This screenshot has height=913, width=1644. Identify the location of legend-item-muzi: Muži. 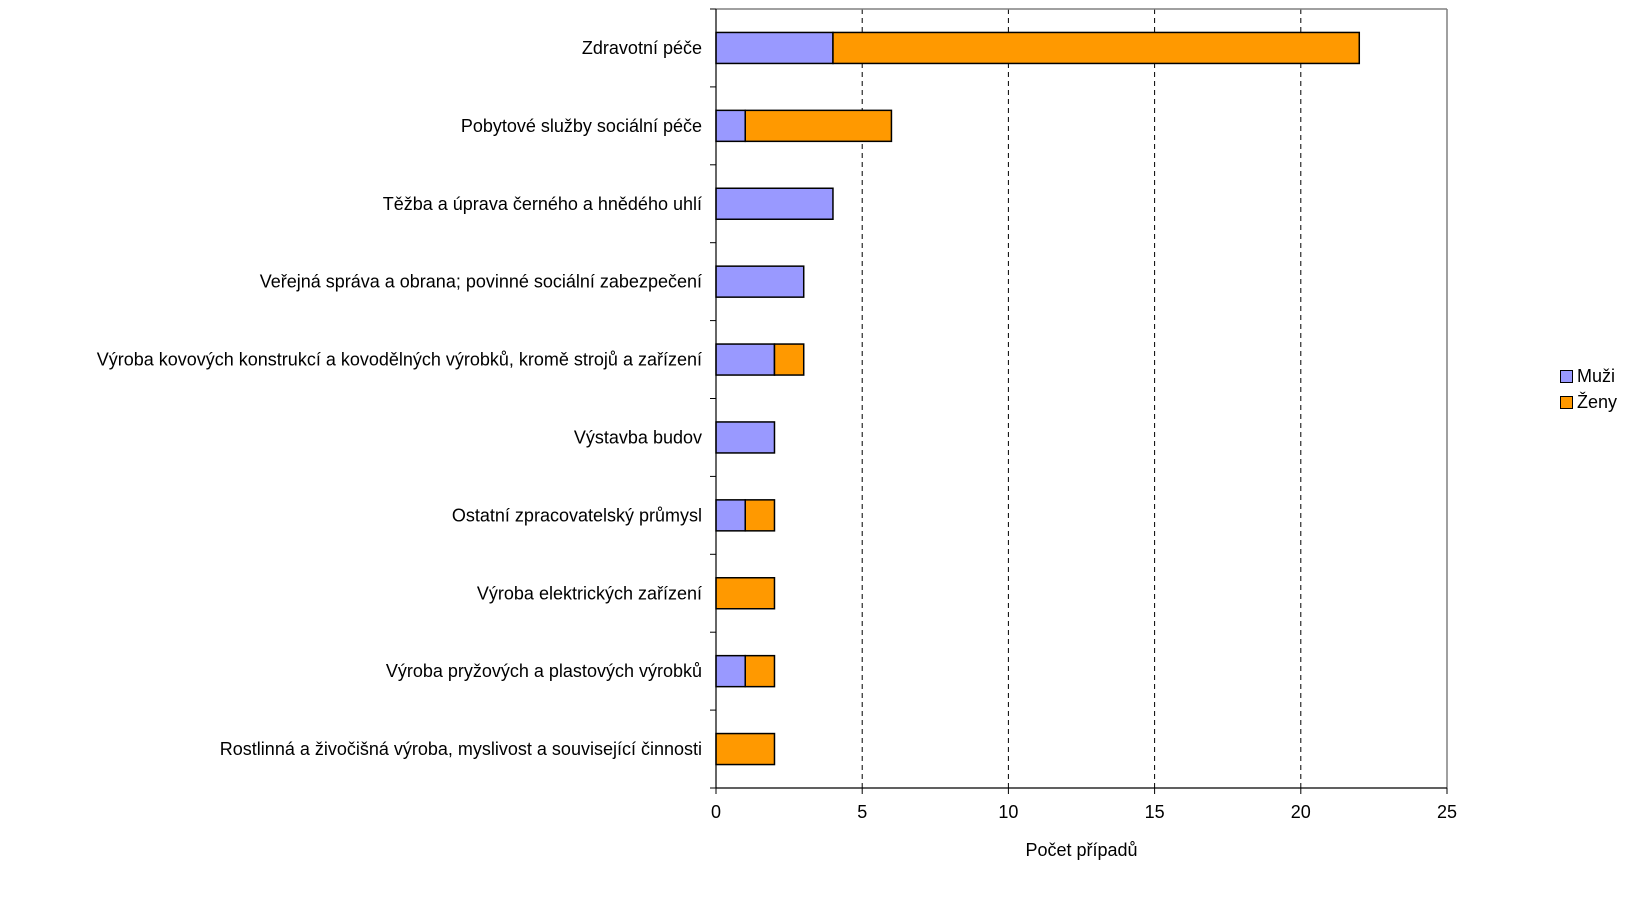
(1588, 376).